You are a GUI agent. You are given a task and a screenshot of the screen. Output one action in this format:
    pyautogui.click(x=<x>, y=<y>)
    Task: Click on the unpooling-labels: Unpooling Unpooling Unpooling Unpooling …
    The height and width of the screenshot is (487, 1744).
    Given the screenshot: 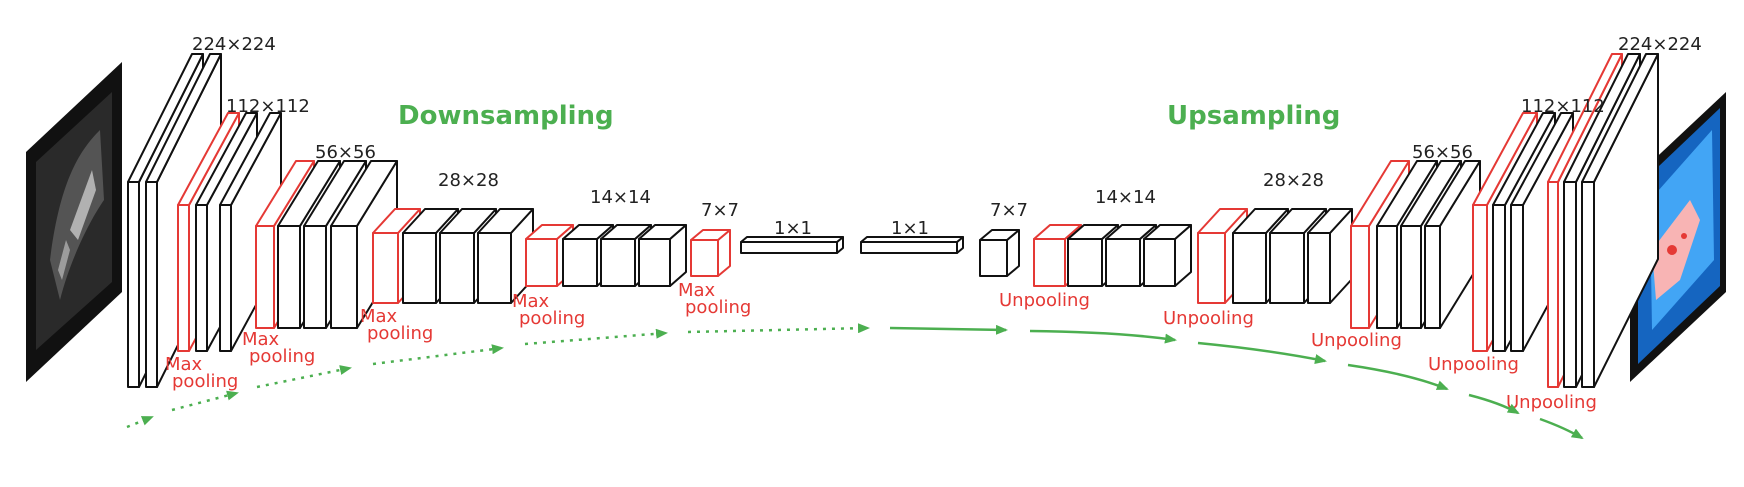 What is the action you would take?
    pyautogui.click(x=1298, y=351)
    